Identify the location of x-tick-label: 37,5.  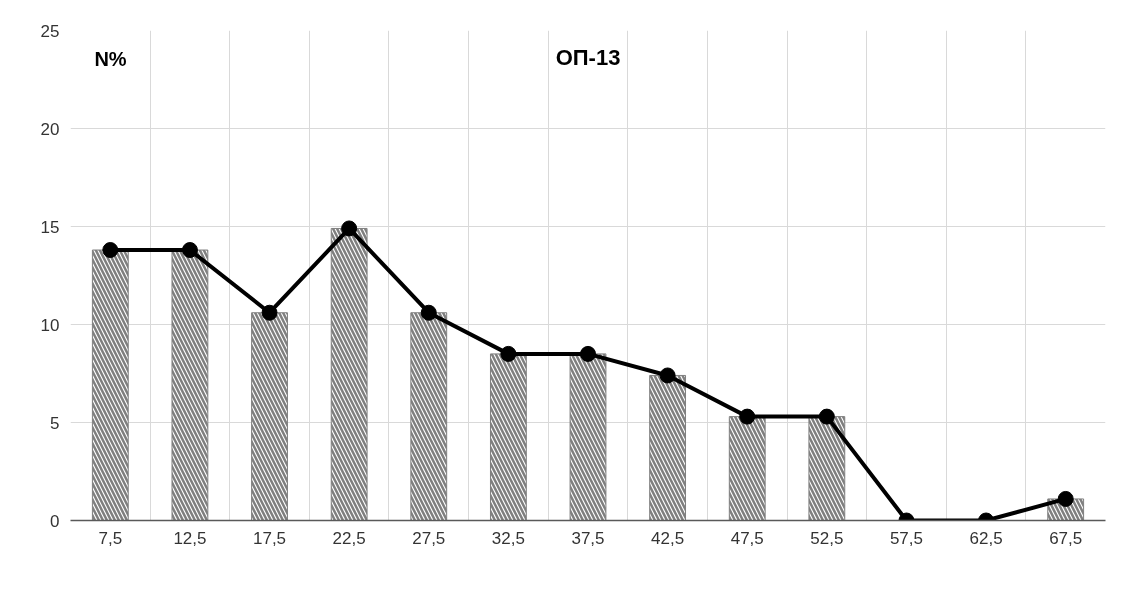
(588, 538).